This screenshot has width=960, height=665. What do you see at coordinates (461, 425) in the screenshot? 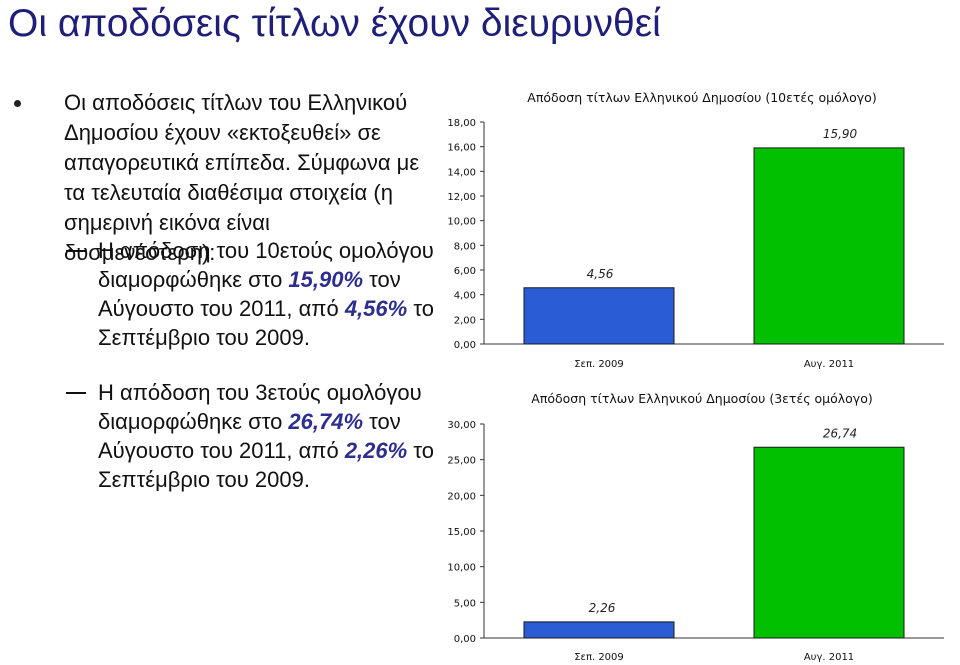
I see `y-tick-label: 30,00` at bounding box center [461, 425].